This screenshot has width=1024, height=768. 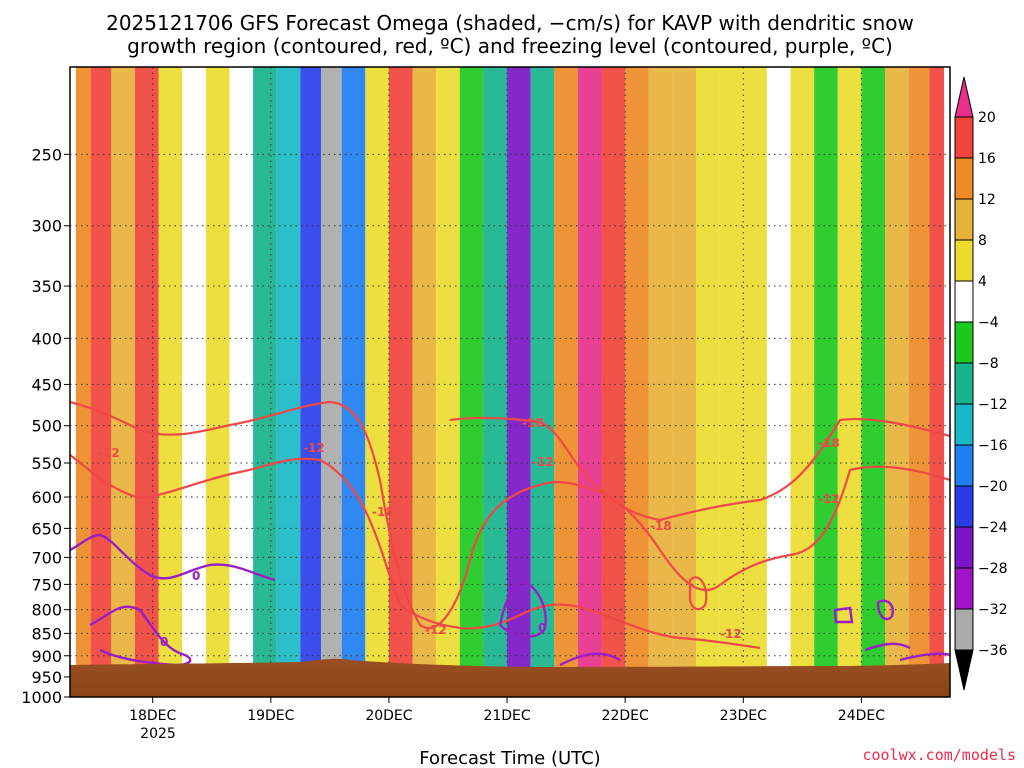 What do you see at coordinates (993, 487) in the screenshot?
I see `colorbar-label: −20` at bounding box center [993, 487].